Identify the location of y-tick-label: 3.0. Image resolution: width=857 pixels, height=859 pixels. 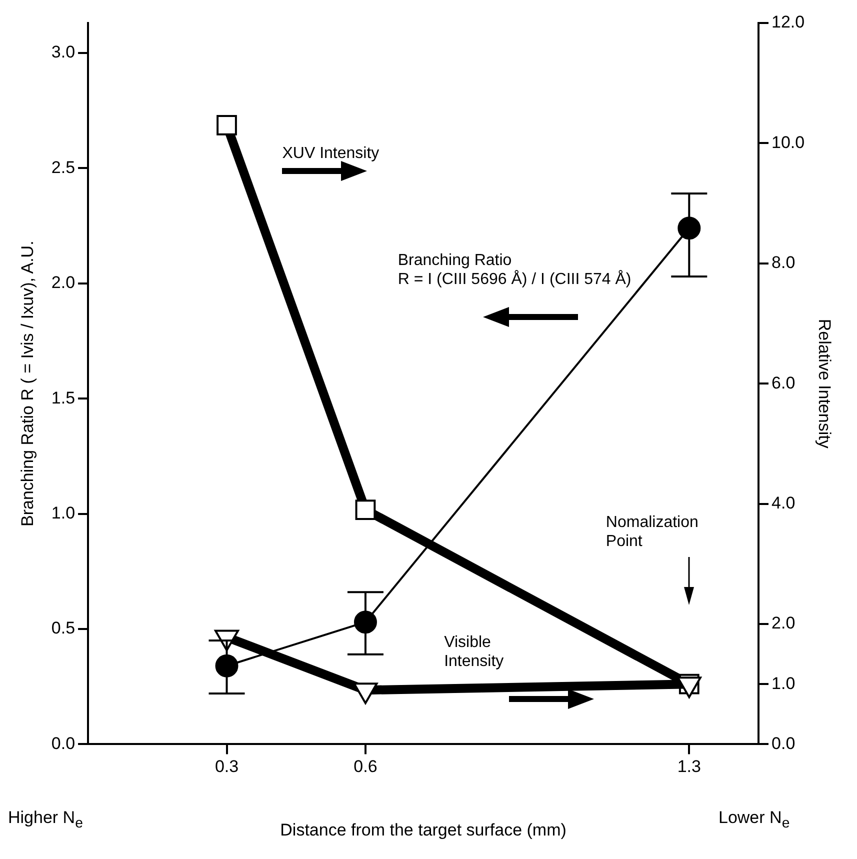
(63, 52).